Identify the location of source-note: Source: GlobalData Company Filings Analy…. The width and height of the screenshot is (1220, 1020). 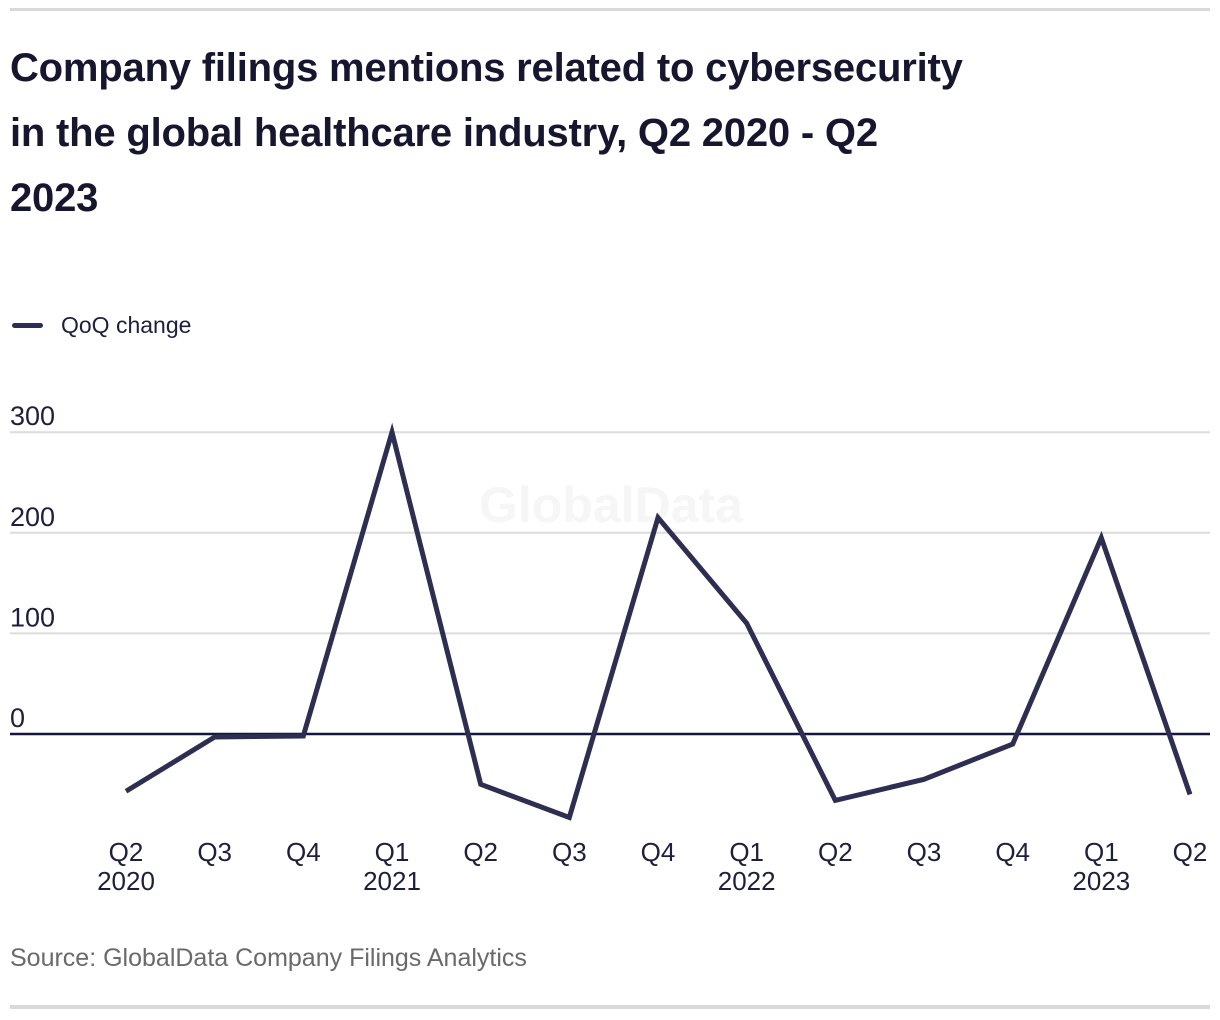
(268, 958).